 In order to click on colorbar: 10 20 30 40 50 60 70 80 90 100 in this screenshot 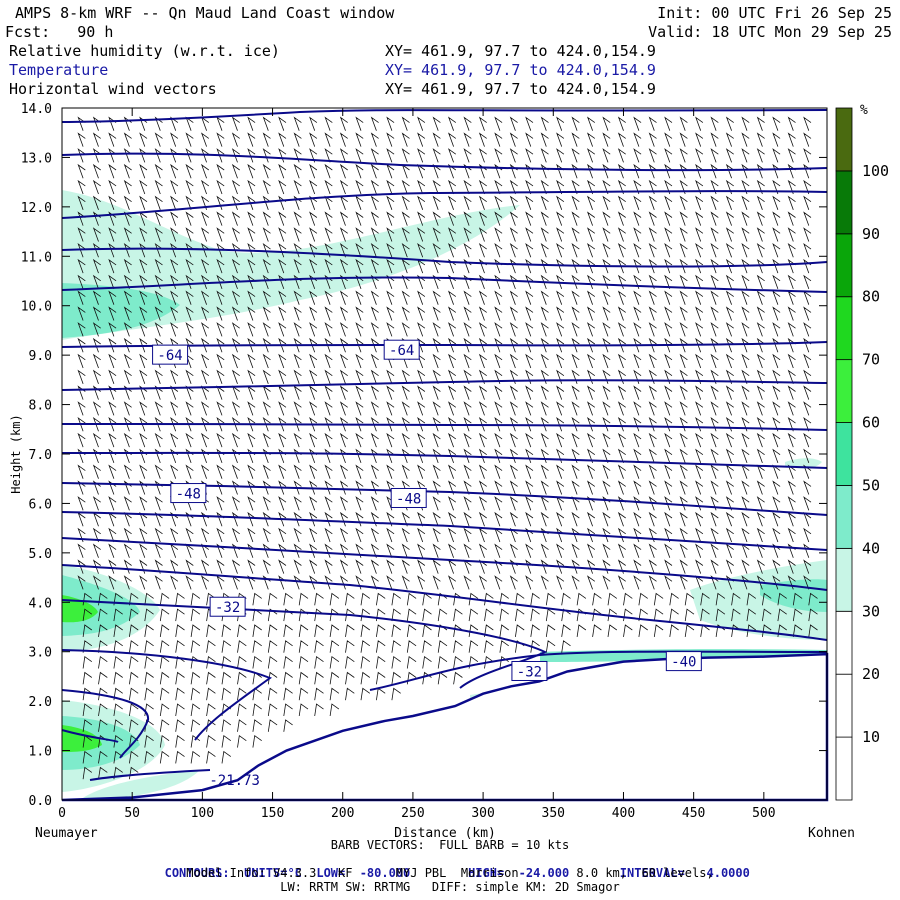, I will do `click(862, 454)`.